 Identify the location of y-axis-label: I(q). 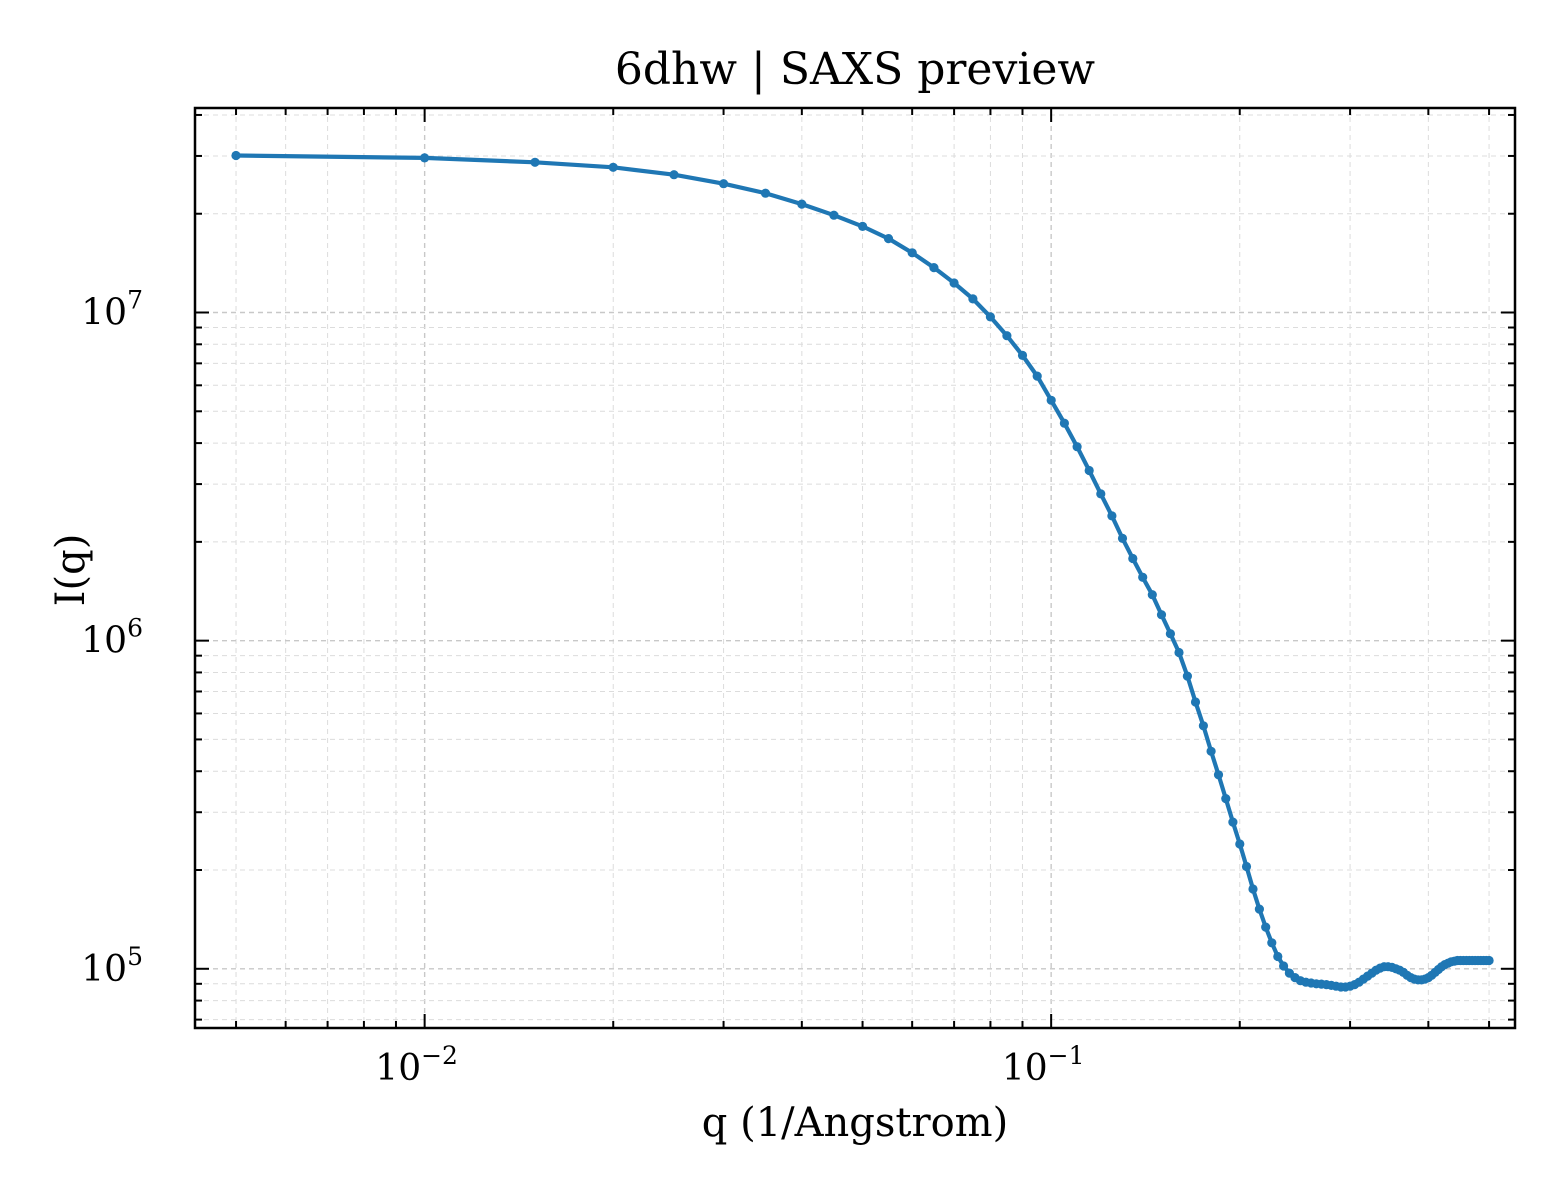
(71, 570).